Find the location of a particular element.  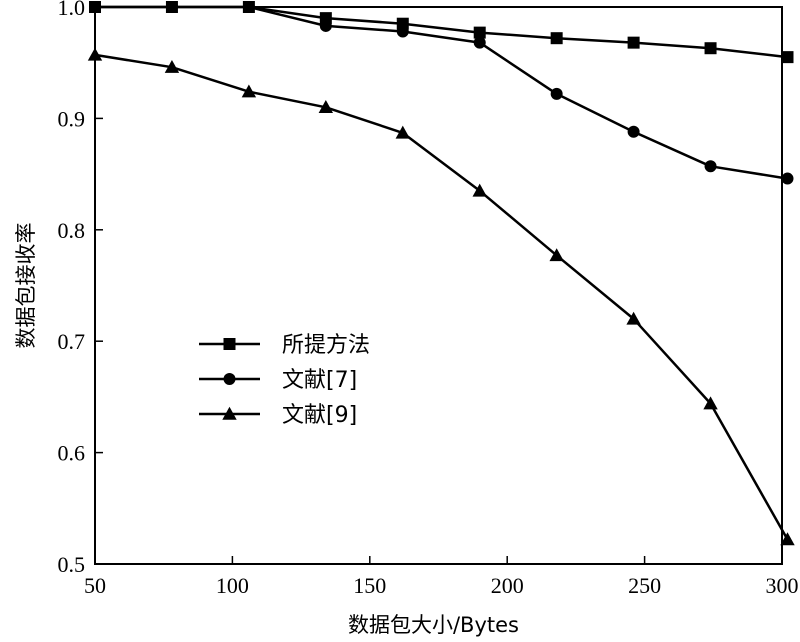

x-tick-label: 200 is located at coordinates (507, 585).